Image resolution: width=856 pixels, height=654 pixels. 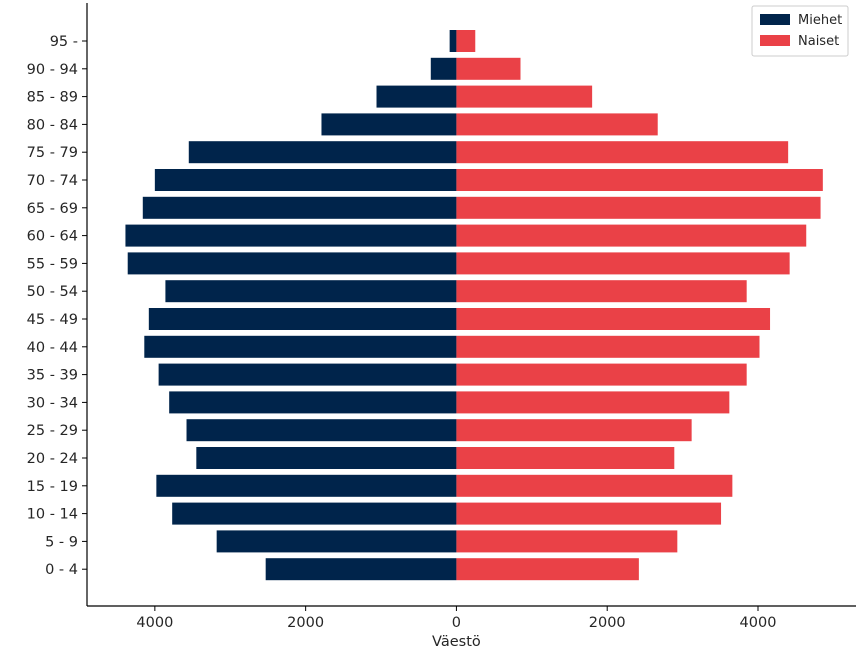 What do you see at coordinates (456, 623) in the screenshot?
I see `x-tick-label: 0` at bounding box center [456, 623].